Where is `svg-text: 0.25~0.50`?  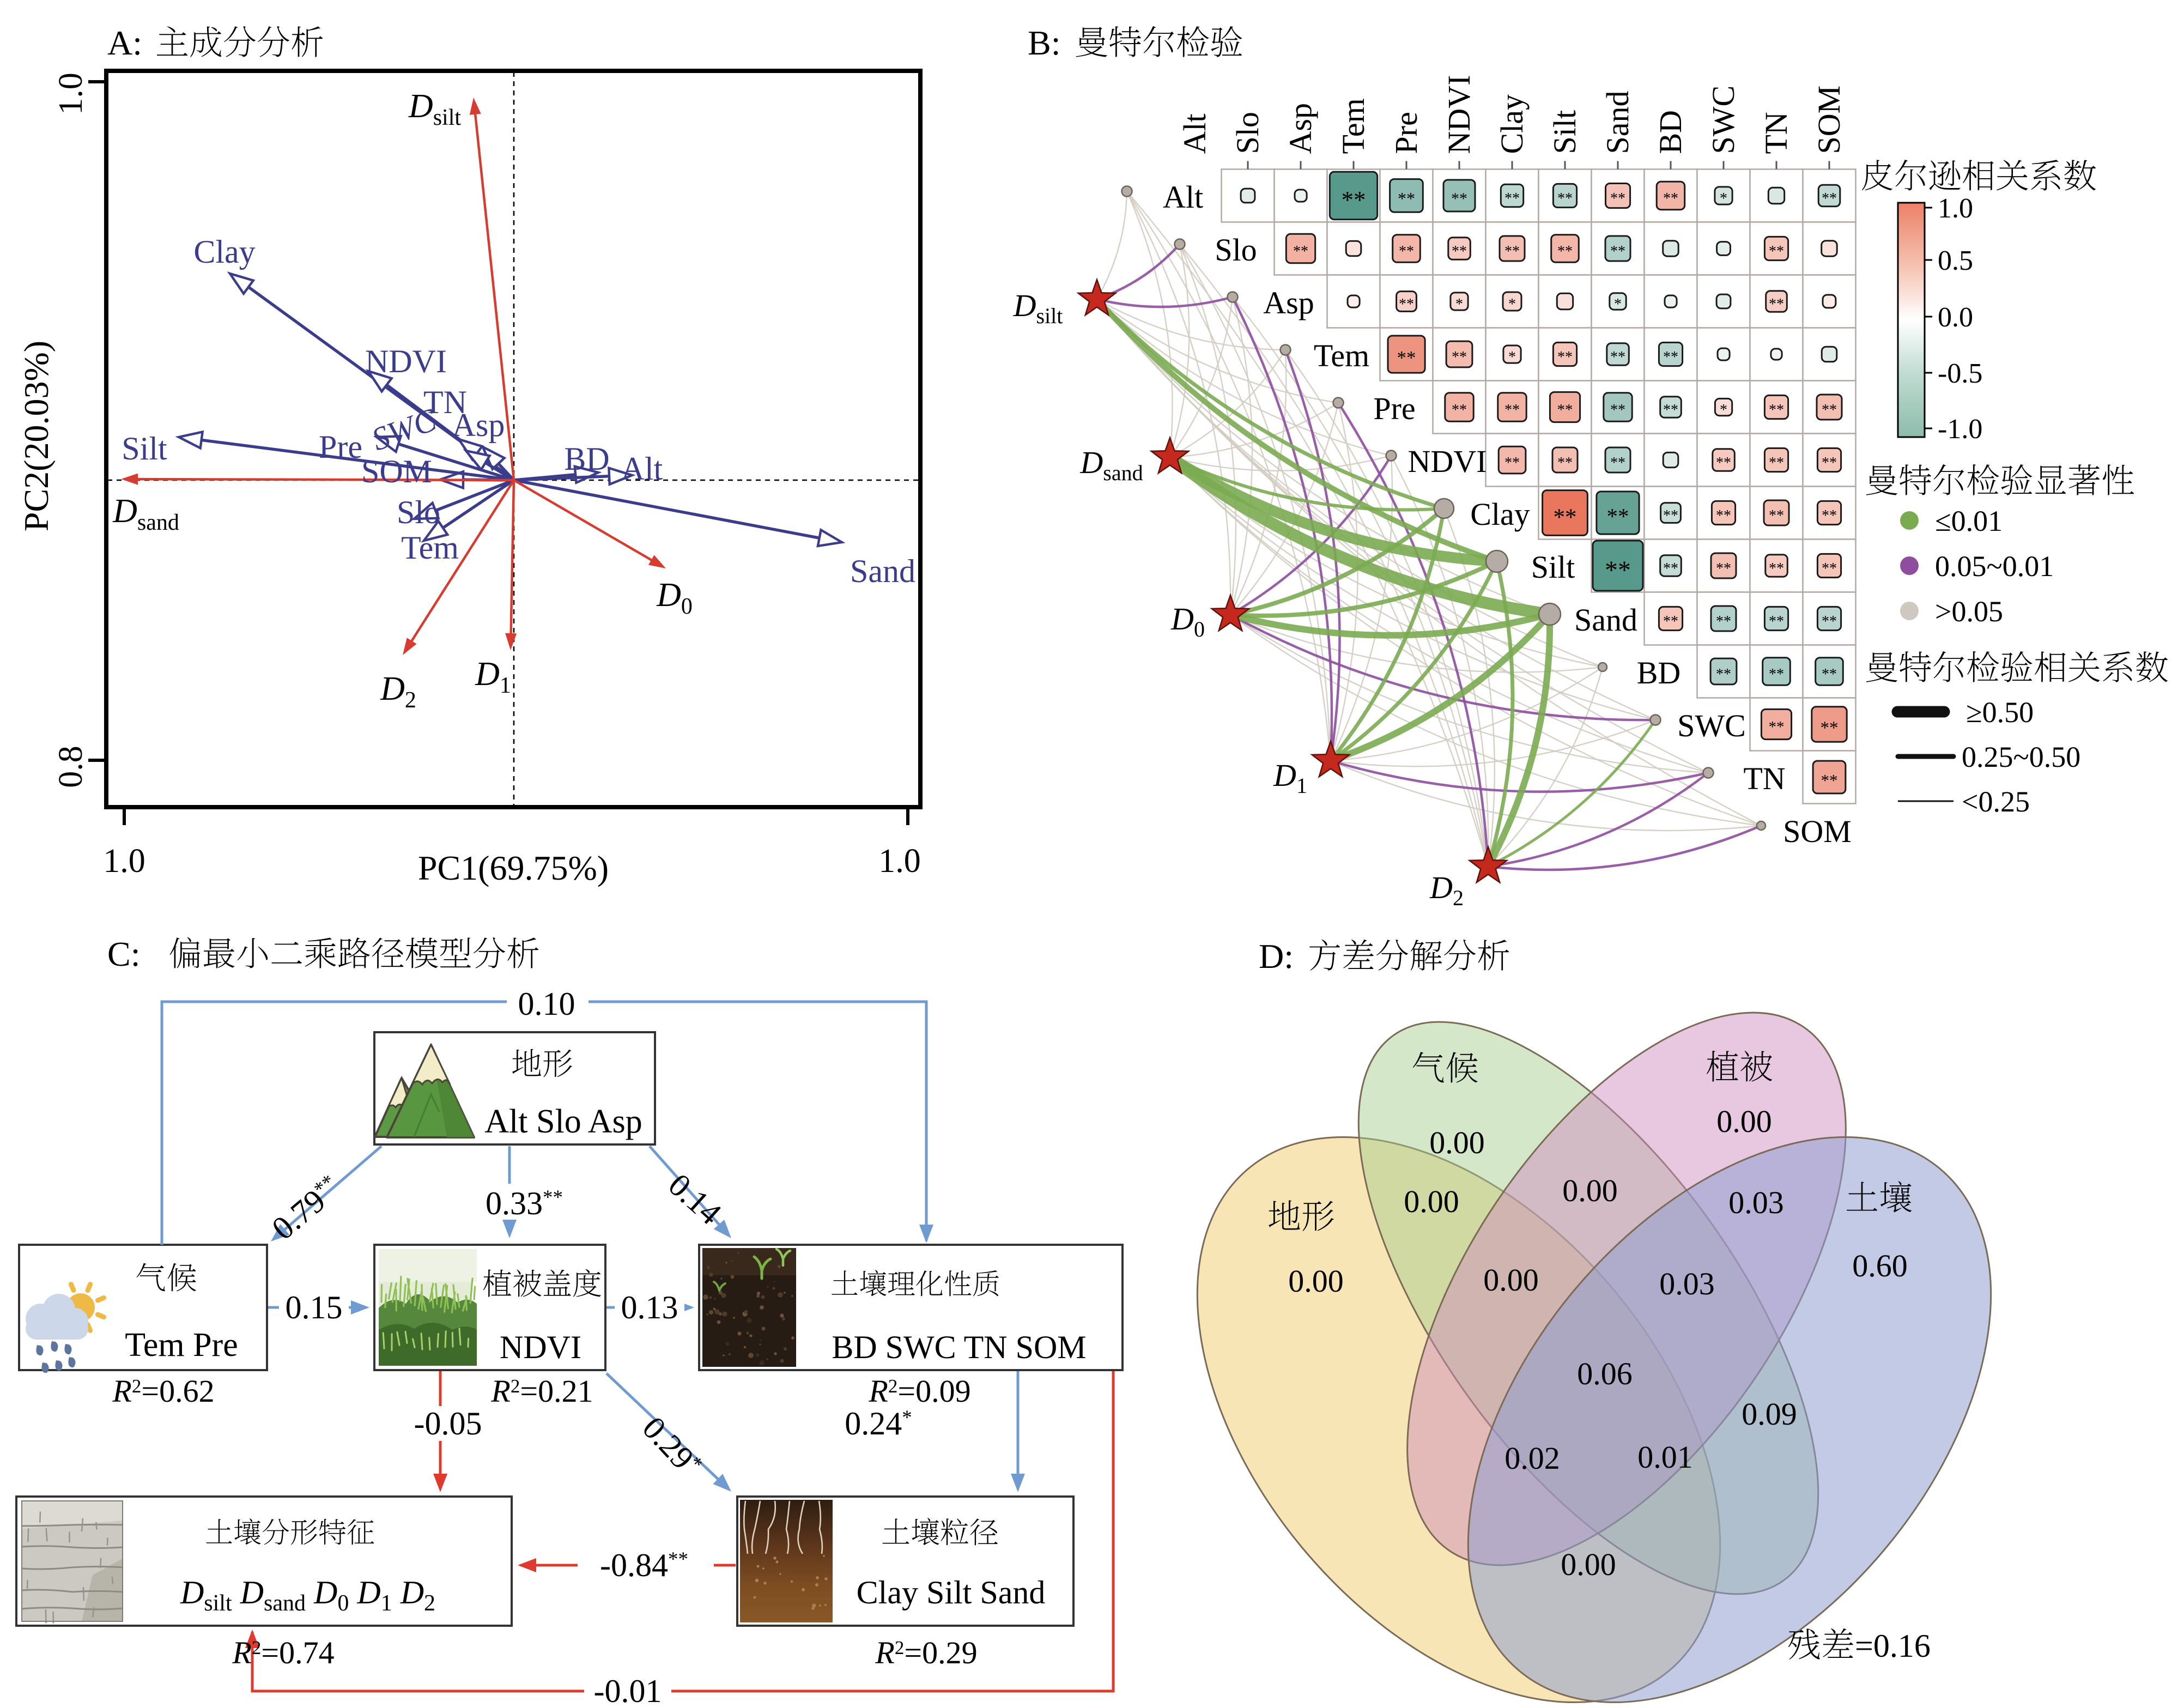 svg-text: 0.25~0.50 is located at coordinates (2021, 757).